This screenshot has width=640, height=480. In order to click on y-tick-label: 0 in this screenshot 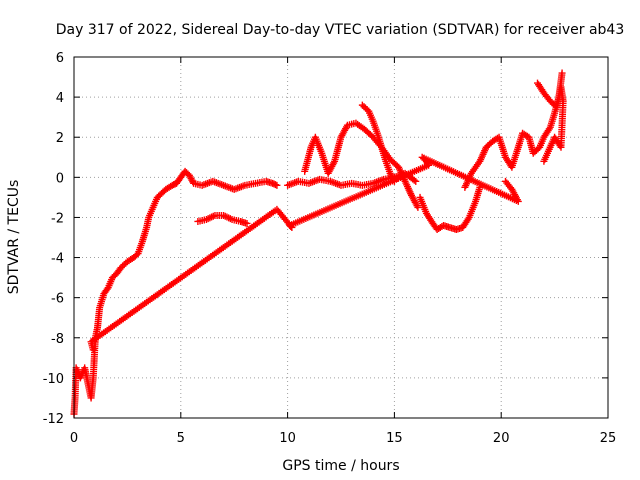, I will do `click(60, 178)`.